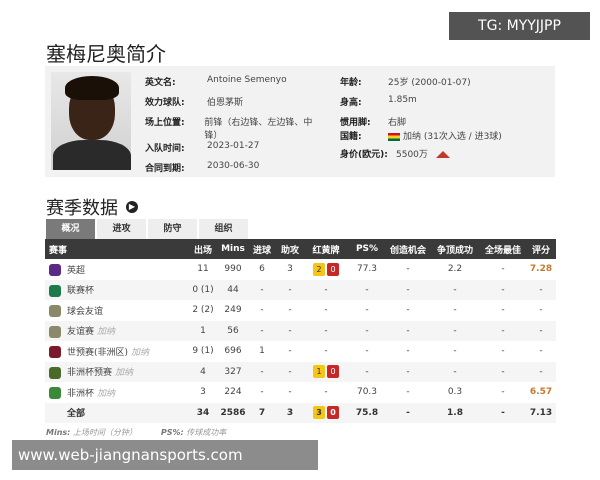  I want to click on profile-field: 入队时间: 2023-01-27, so click(202, 147).